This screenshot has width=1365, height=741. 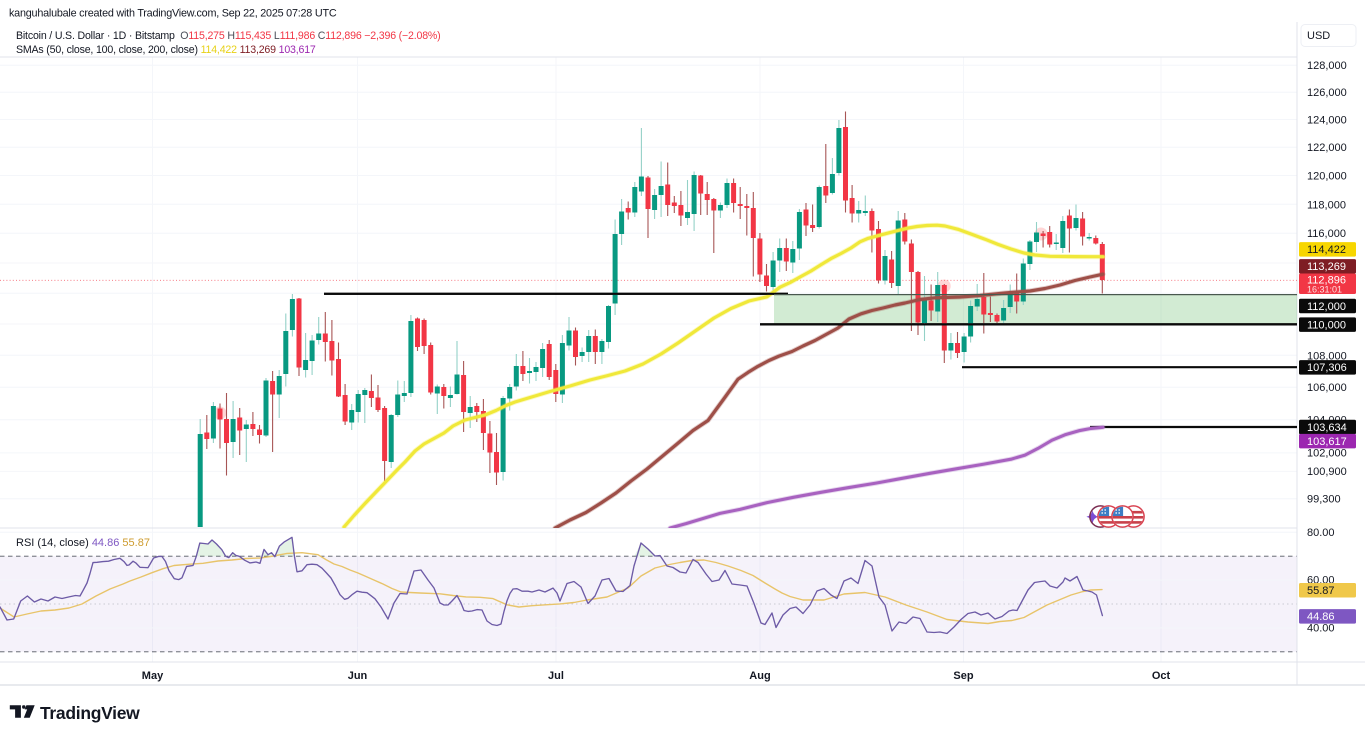 What do you see at coordinates (1326, 267) in the screenshot?
I see `svg-text: 113,269` at bounding box center [1326, 267].